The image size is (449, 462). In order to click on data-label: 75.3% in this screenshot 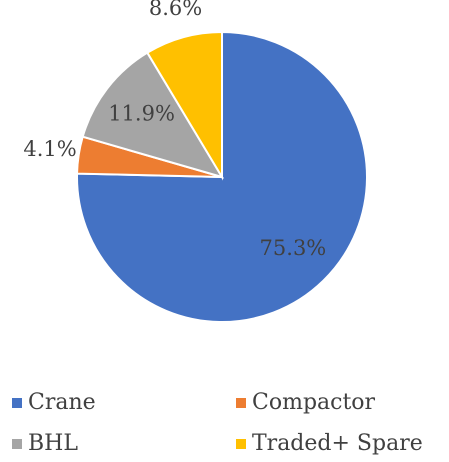, I will do `click(293, 248)`.